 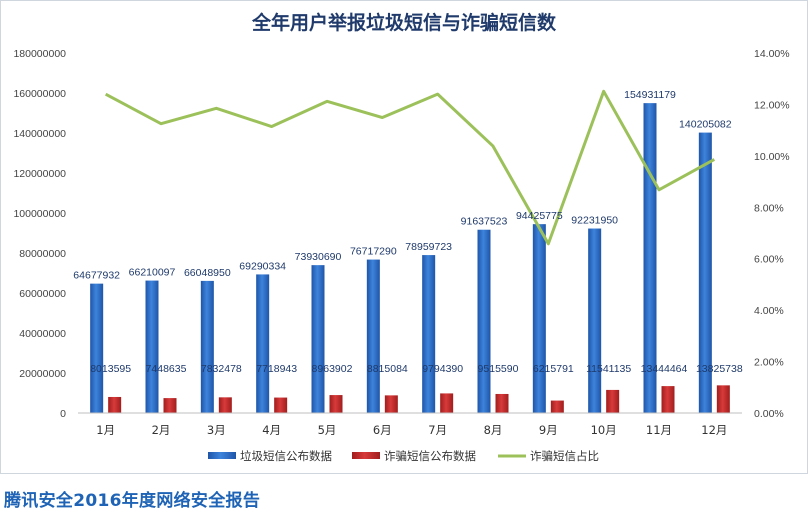 I want to click on bar-fraud-label: 8963902, so click(x=332, y=369).